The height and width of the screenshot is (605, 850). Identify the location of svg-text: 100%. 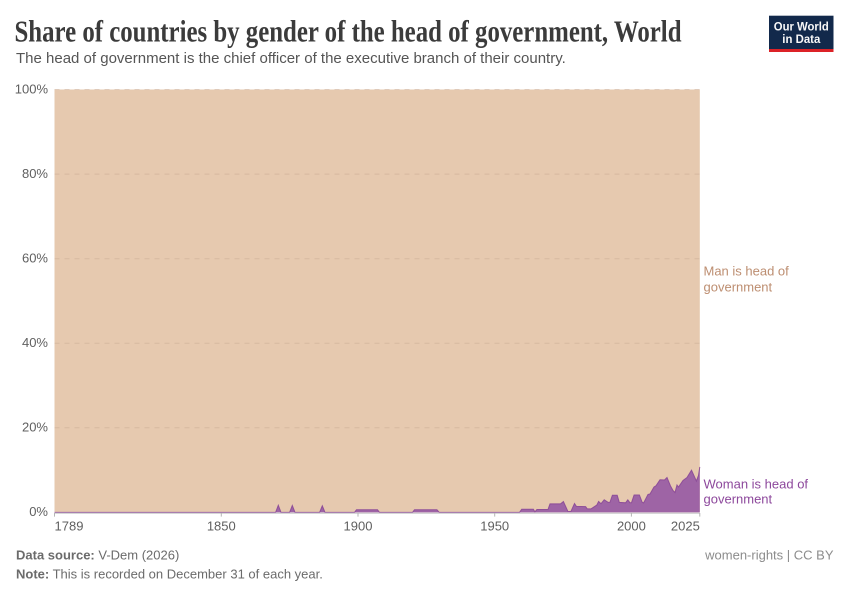
(32, 88).